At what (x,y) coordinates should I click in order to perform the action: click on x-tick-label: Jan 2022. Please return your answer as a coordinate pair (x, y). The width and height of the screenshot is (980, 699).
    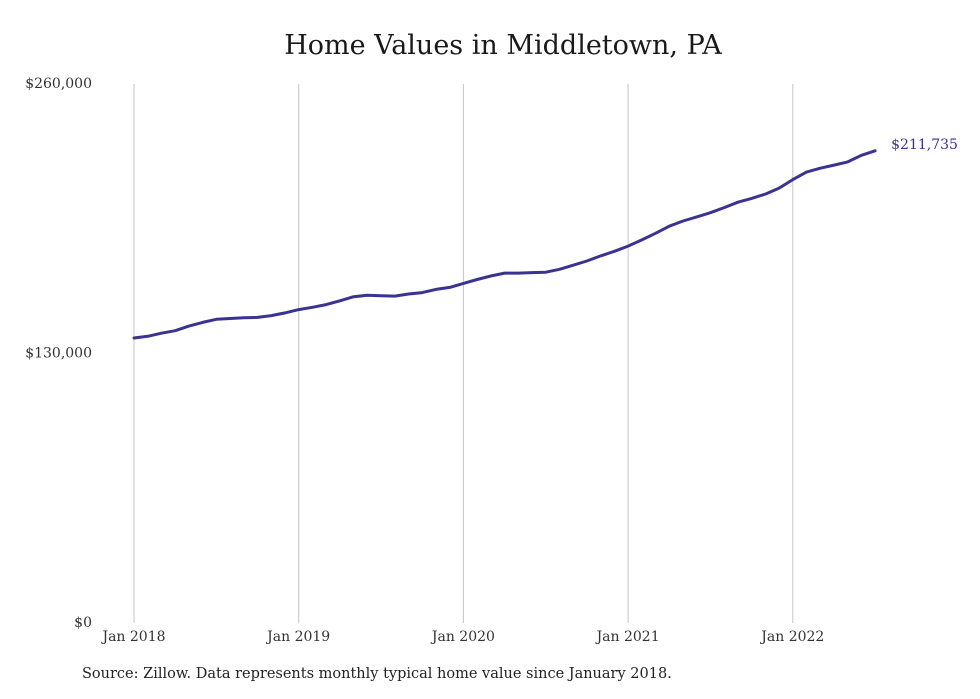
    Looking at the image, I should click on (791, 637).